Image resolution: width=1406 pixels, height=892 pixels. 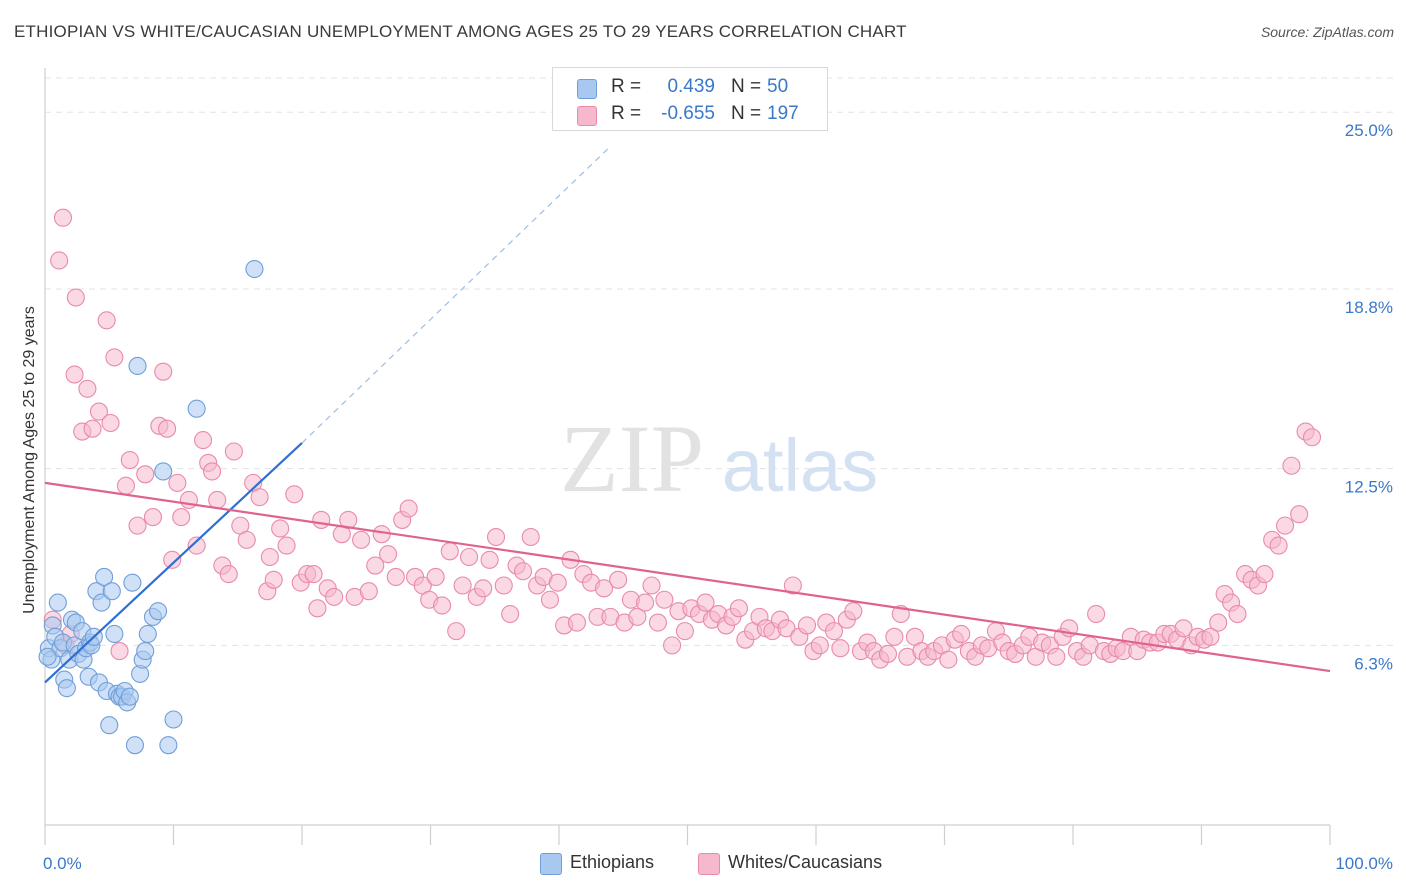 What do you see at coordinates (690, 99) in the screenshot?
I see `correlation-legend: R = 0.439 N = 50 R = -0.655 N = 197` at bounding box center [690, 99].